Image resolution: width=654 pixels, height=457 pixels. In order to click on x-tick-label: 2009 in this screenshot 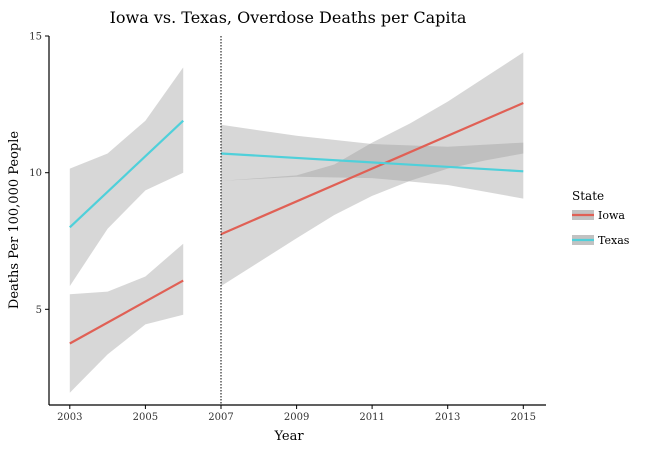, I will do `click(296, 417)`.